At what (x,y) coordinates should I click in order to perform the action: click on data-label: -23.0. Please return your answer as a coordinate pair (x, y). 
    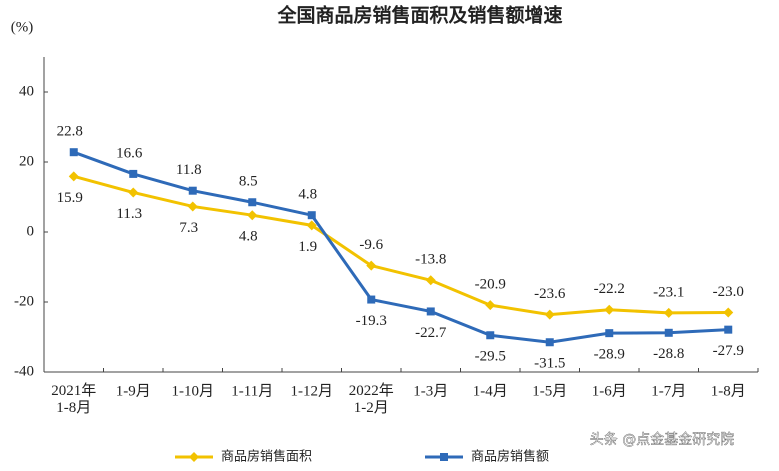
    Looking at the image, I should click on (728, 292).